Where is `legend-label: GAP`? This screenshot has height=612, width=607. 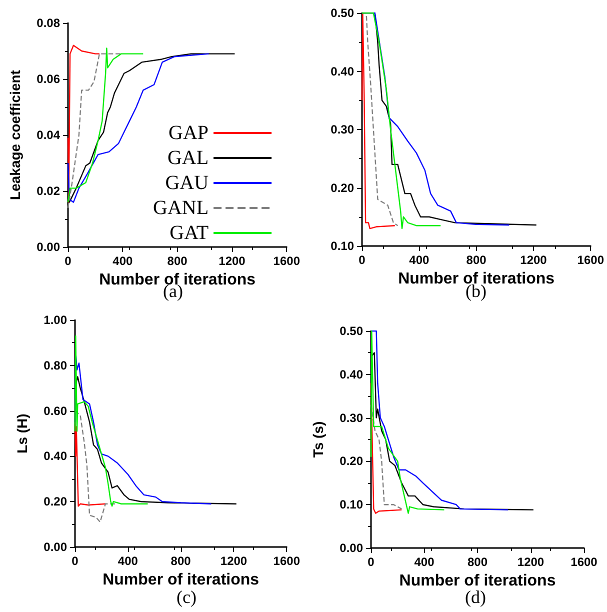 legend-label: GAP is located at coordinates (188, 133).